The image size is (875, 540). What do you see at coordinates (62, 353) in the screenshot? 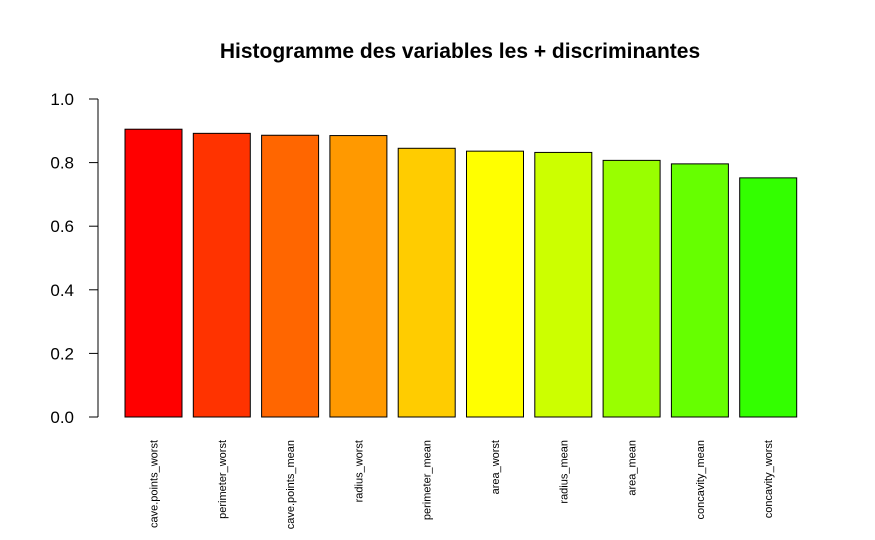
I see `y-tick-label: 0.2` at bounding box center [62, 353].